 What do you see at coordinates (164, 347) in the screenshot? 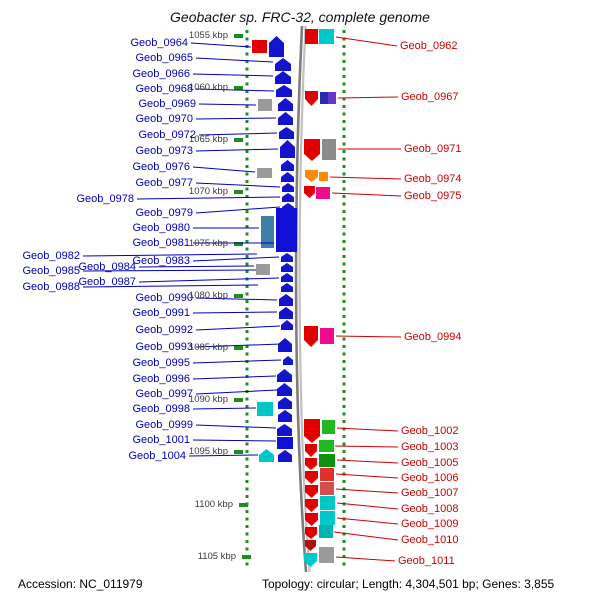
I see `gene-label: Geob_0993` at bounding box center [164, 347].